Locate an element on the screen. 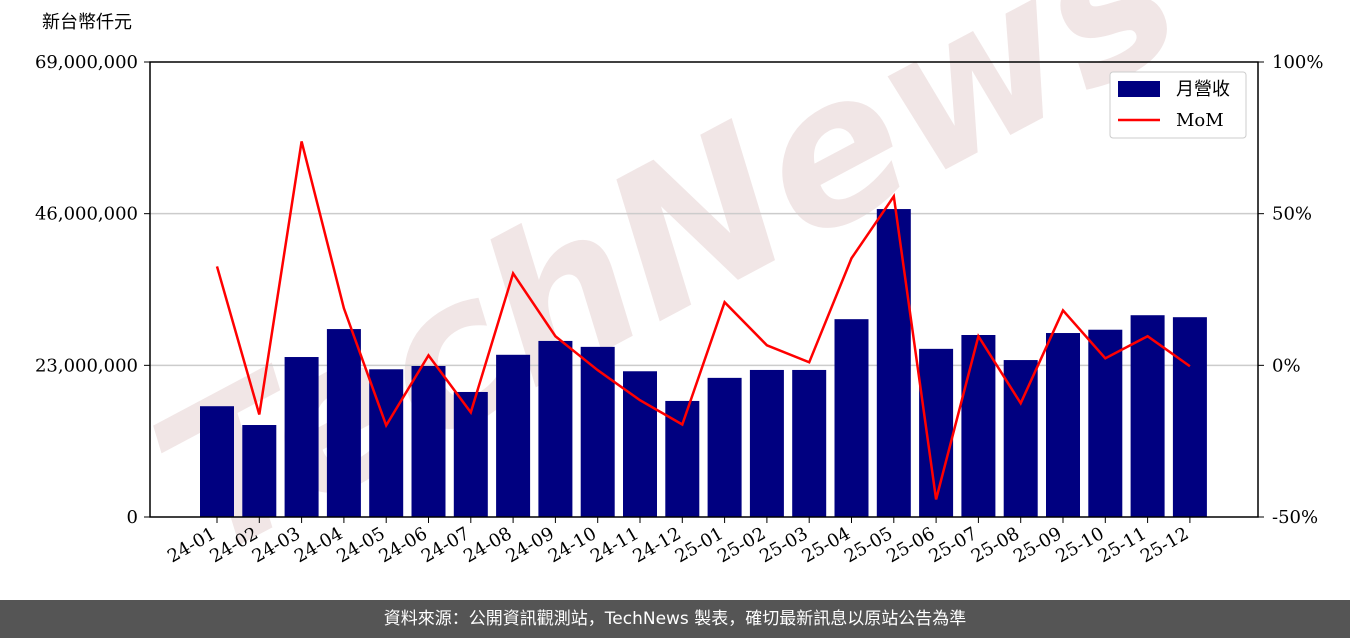 This screenshot has height=638, width=1350. y2-tick-label: 50% is located at coordinates (1292, 214).